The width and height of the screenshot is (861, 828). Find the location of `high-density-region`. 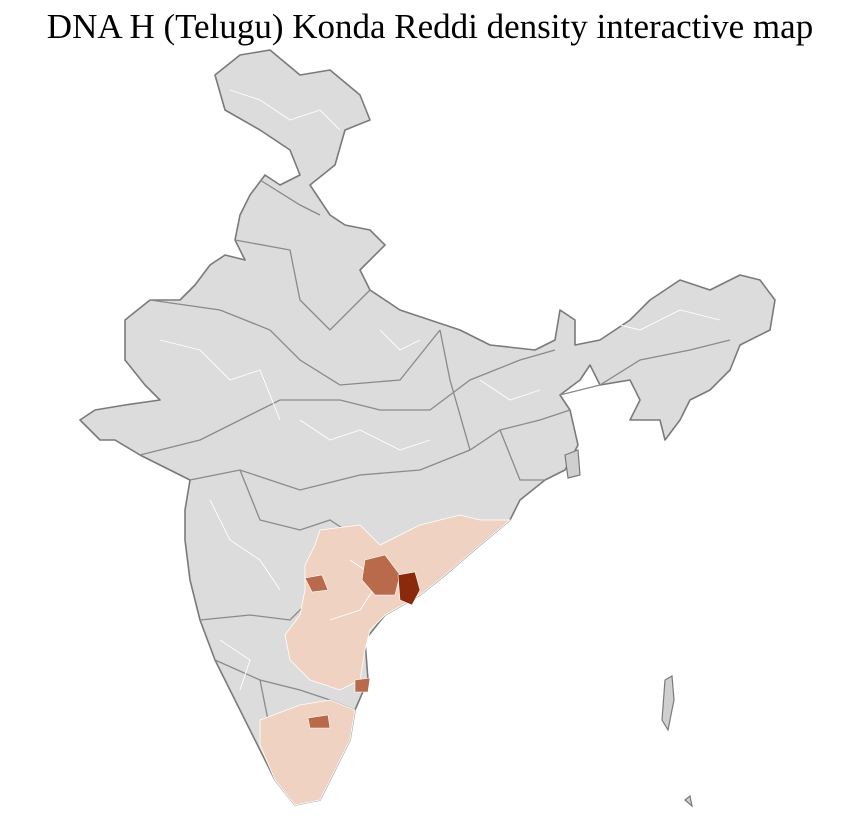

high-density-region is located at coordinates (362, 641).